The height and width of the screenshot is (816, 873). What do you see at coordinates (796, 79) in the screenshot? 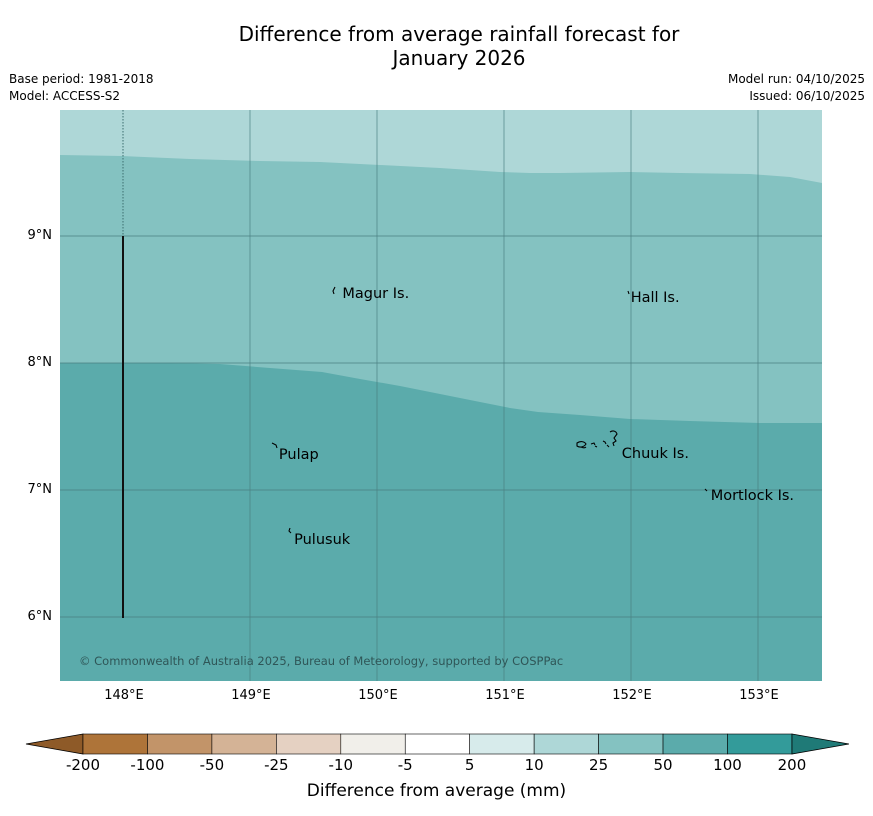
I see `model-run: Model run: 04/10/2025` at bounding box center [796, 79].